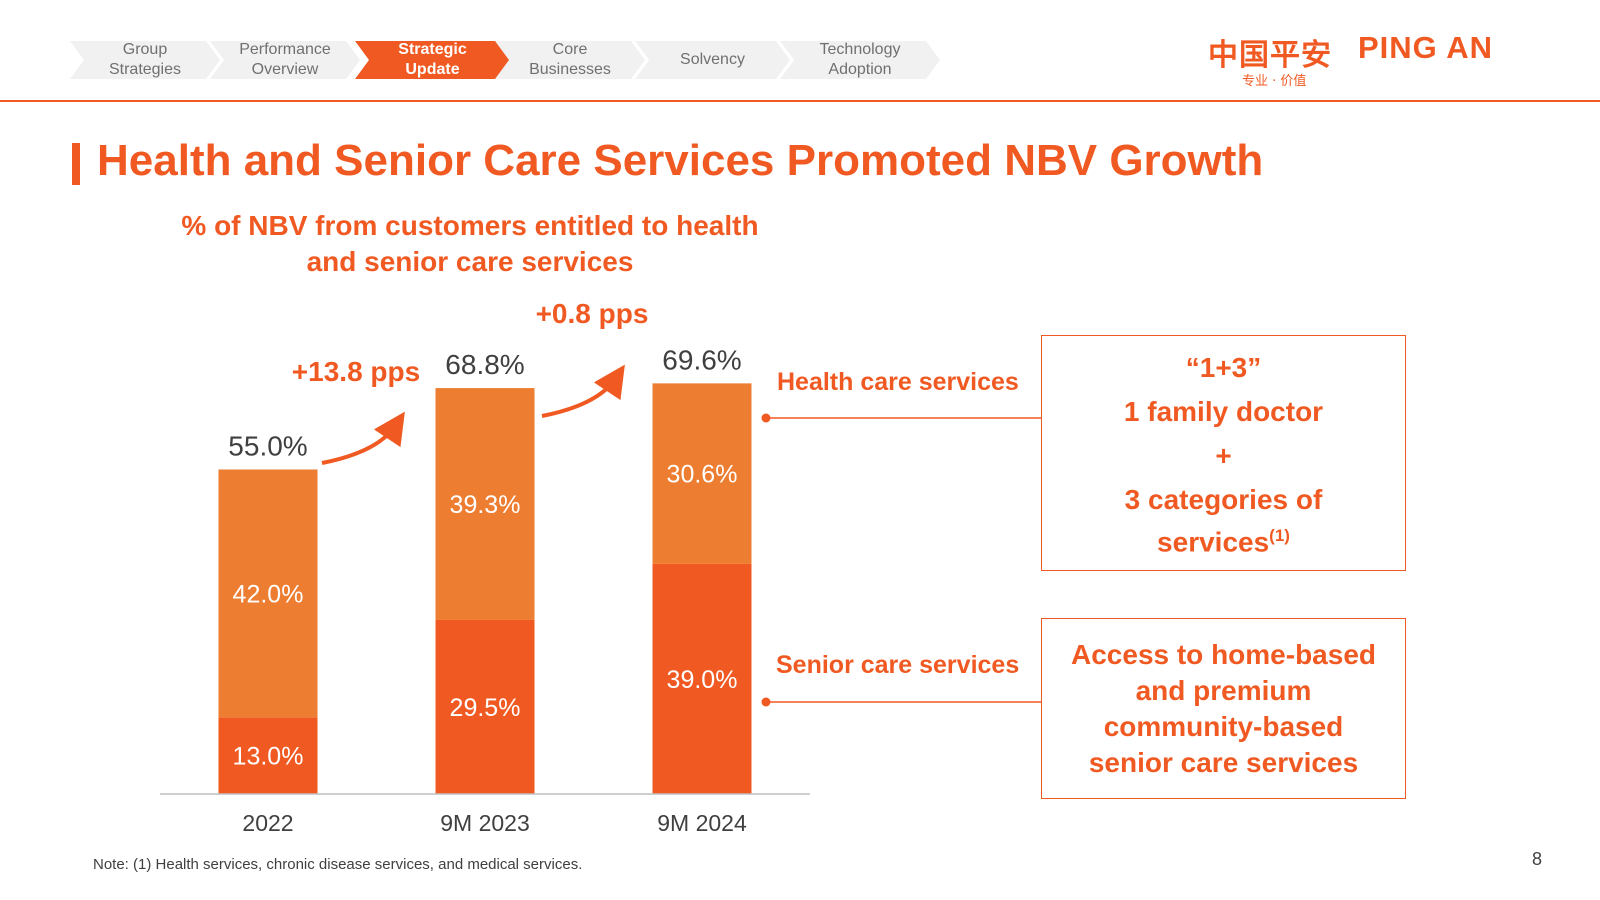 This screenshot has width=1600, height=900. What do you see at coordinates (766, 702) in the screenshot?
I see `senior-connector-dot` at bounding box center [766, 702].